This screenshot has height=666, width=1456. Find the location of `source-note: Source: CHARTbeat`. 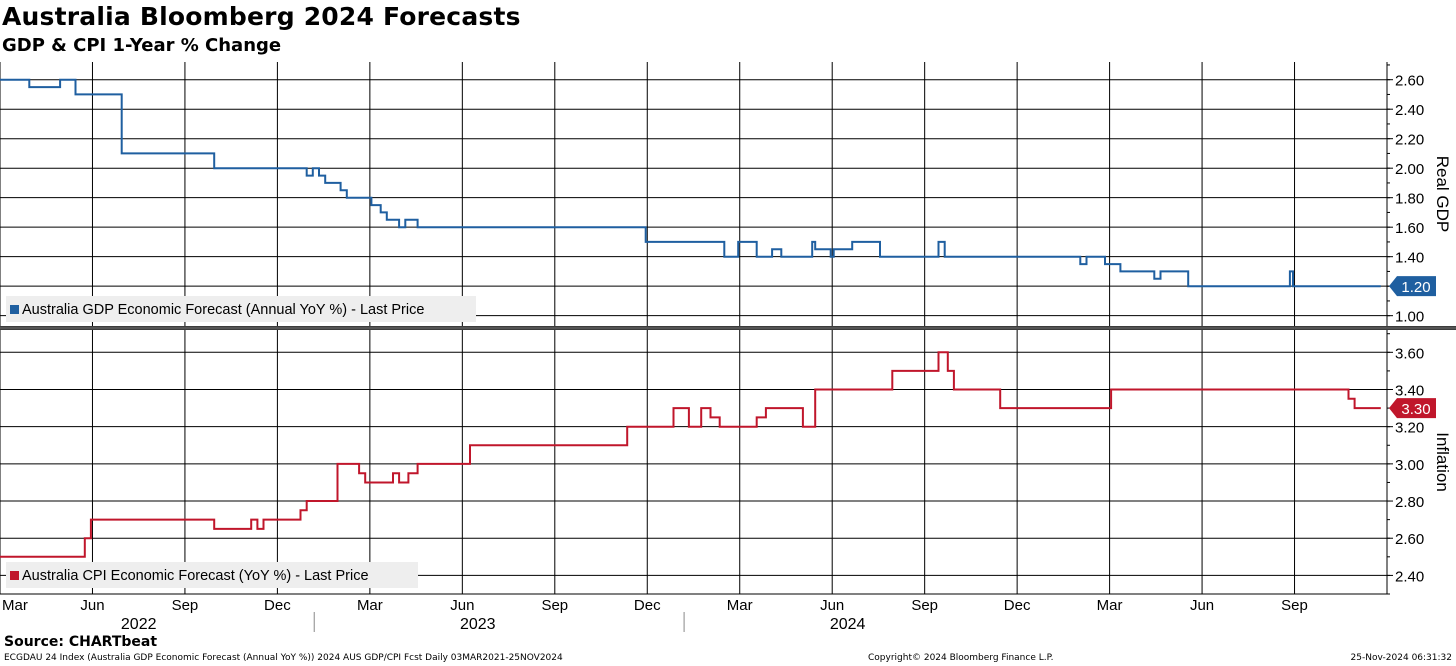

source-note: Source: CHARTbeat is located at coordinates (81, 642).